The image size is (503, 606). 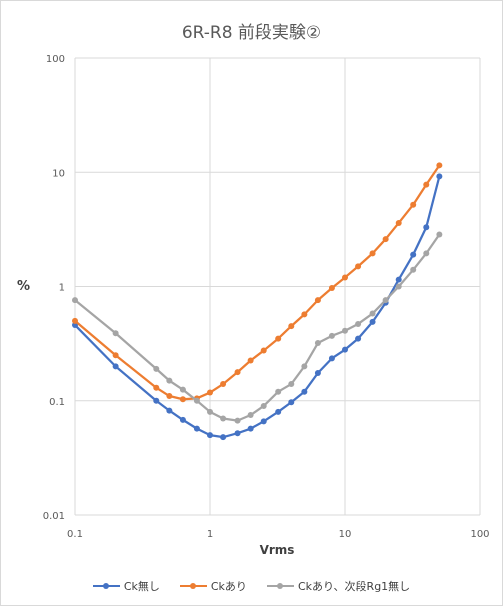 I want to click on y-tick-label: 0.1, so click(x=57, y=402).